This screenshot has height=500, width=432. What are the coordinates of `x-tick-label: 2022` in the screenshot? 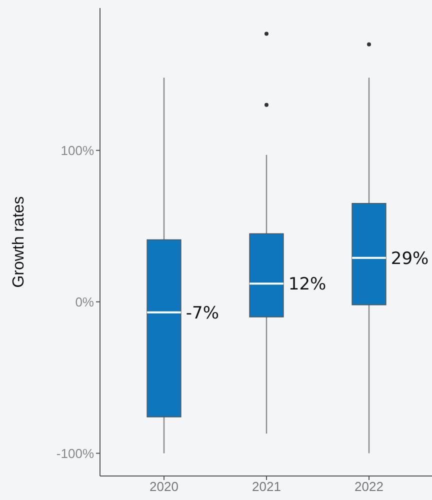 It's located at (369, 486).